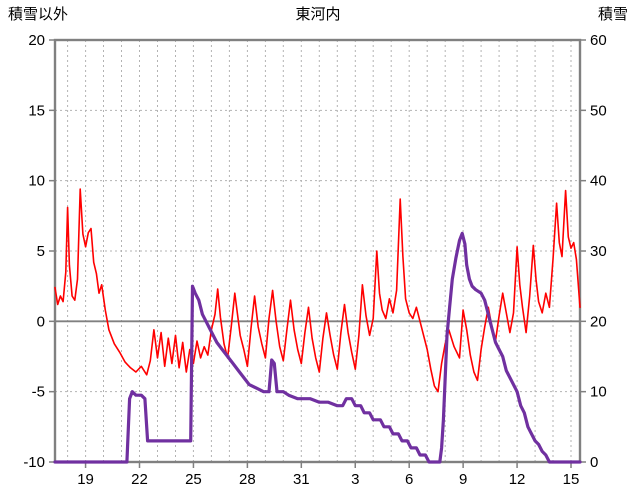  Describe the element at coordinates (318, 14) in the screenshot. I see `chart-title: 東河内` at that location.